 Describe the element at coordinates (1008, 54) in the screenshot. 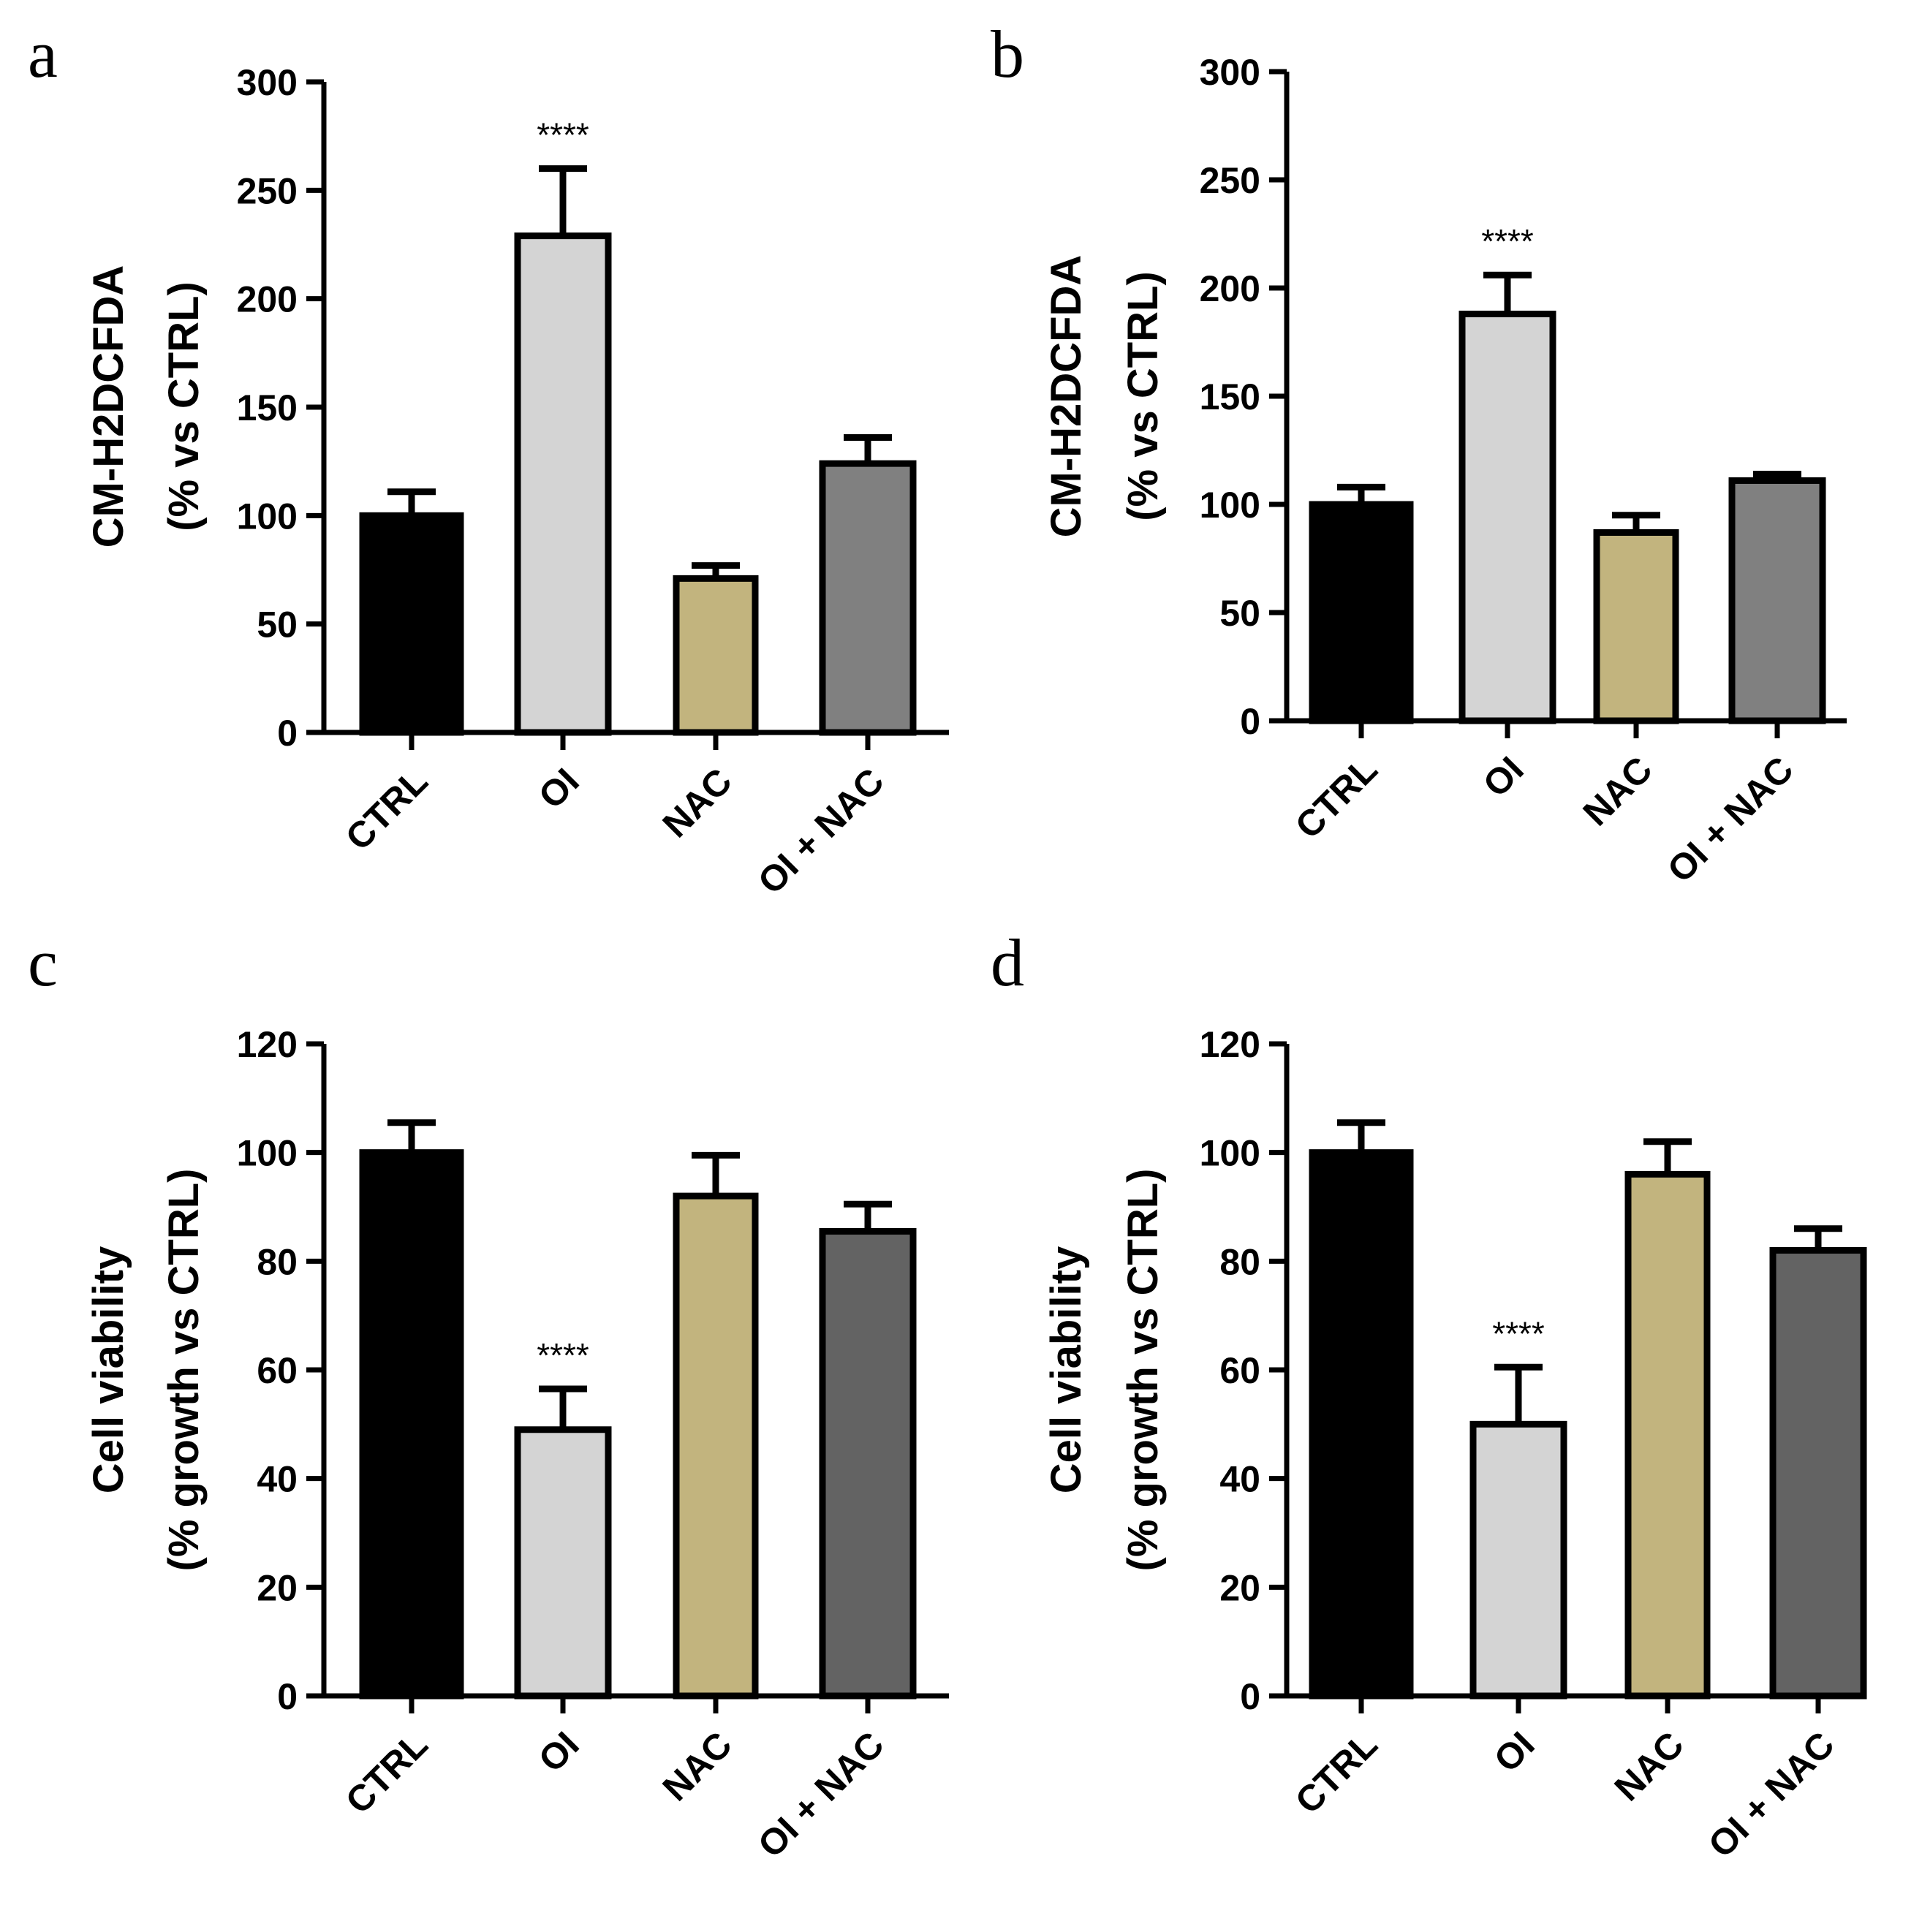

I see `panel-letter: b` at that location.